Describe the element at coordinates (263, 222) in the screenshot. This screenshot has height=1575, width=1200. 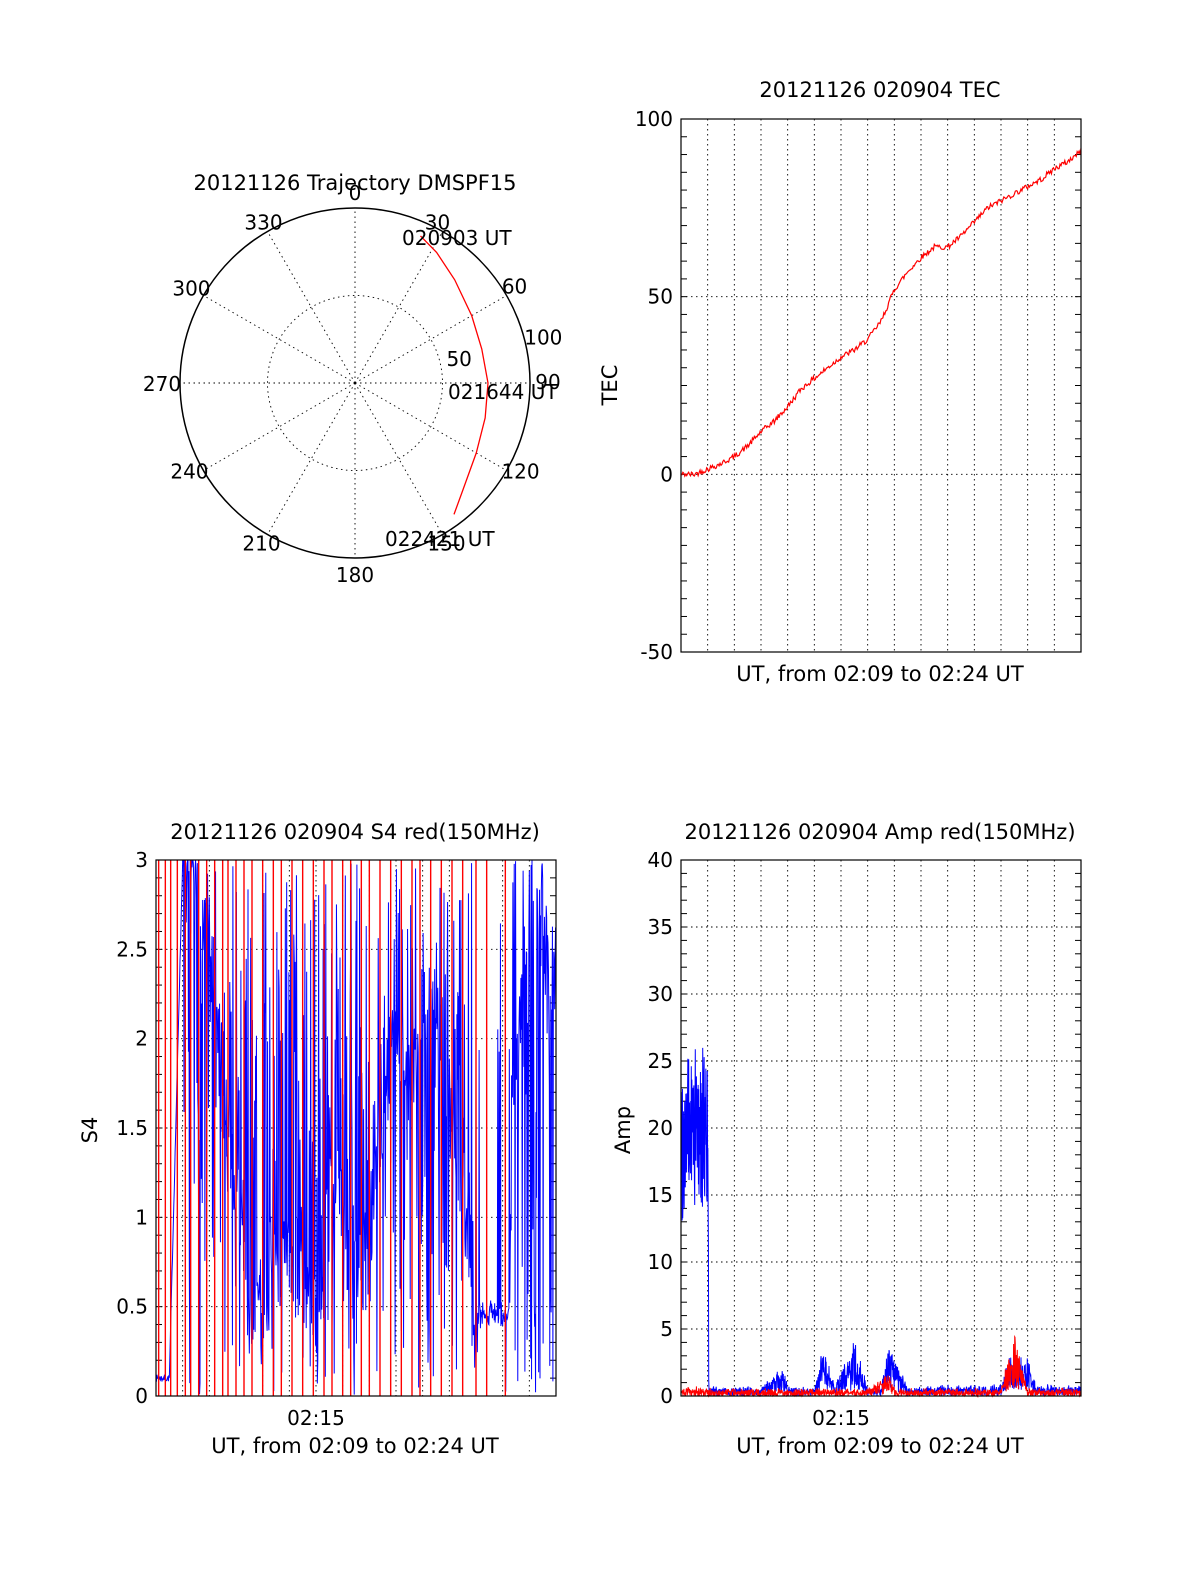
I see `polar-angle-label-330: 330` at that location.